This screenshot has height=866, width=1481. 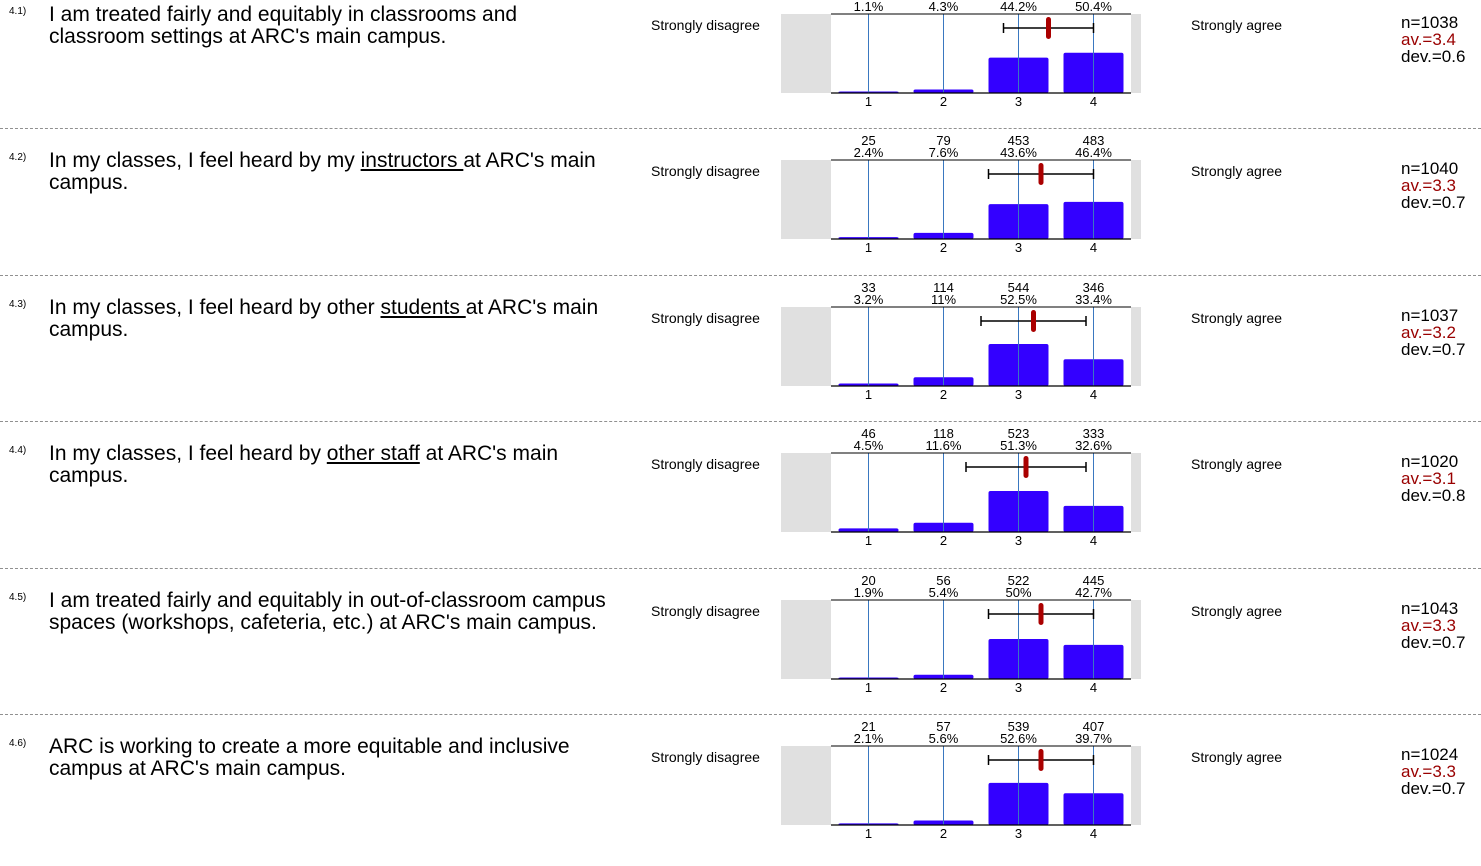 What do you see at coordinates (1094, 140) in the screenshot?
I see `count-label: 483` at bounding box center [1094, 140].